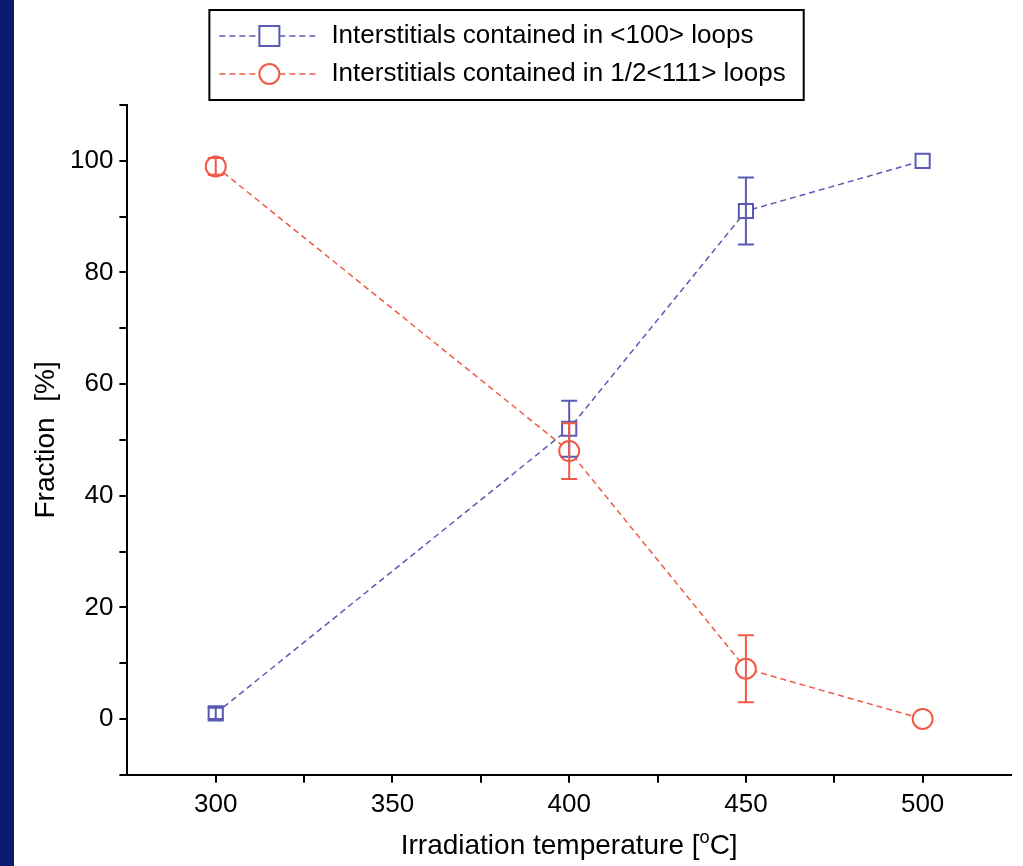 The width and height of the screenshot is (1023, 866). What do you see at coordinates (99, 270) in the screenshot?
I see `y-tick-label: 80` at bounding box center [99, 270].